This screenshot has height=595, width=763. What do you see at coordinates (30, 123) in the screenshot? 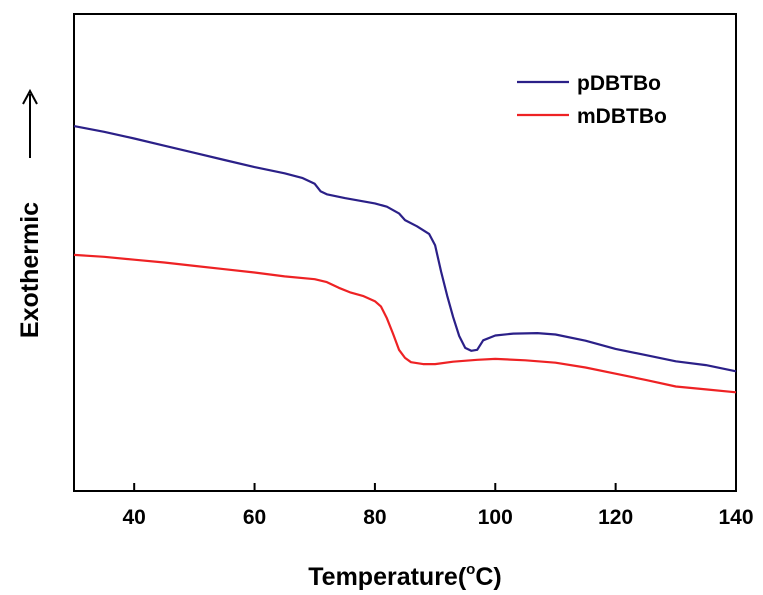
I see `y-axis-arrow` at bounding box center [30, 123].